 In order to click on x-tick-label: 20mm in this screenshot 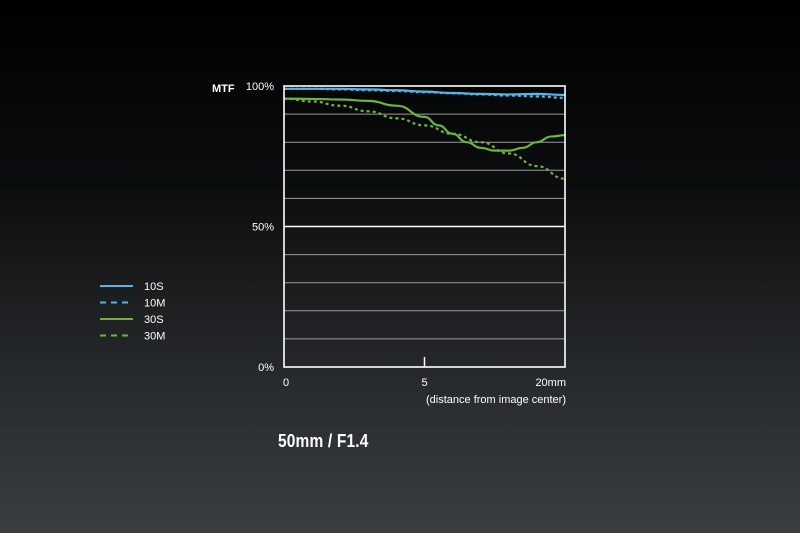, I will do `click(550, 383)`.